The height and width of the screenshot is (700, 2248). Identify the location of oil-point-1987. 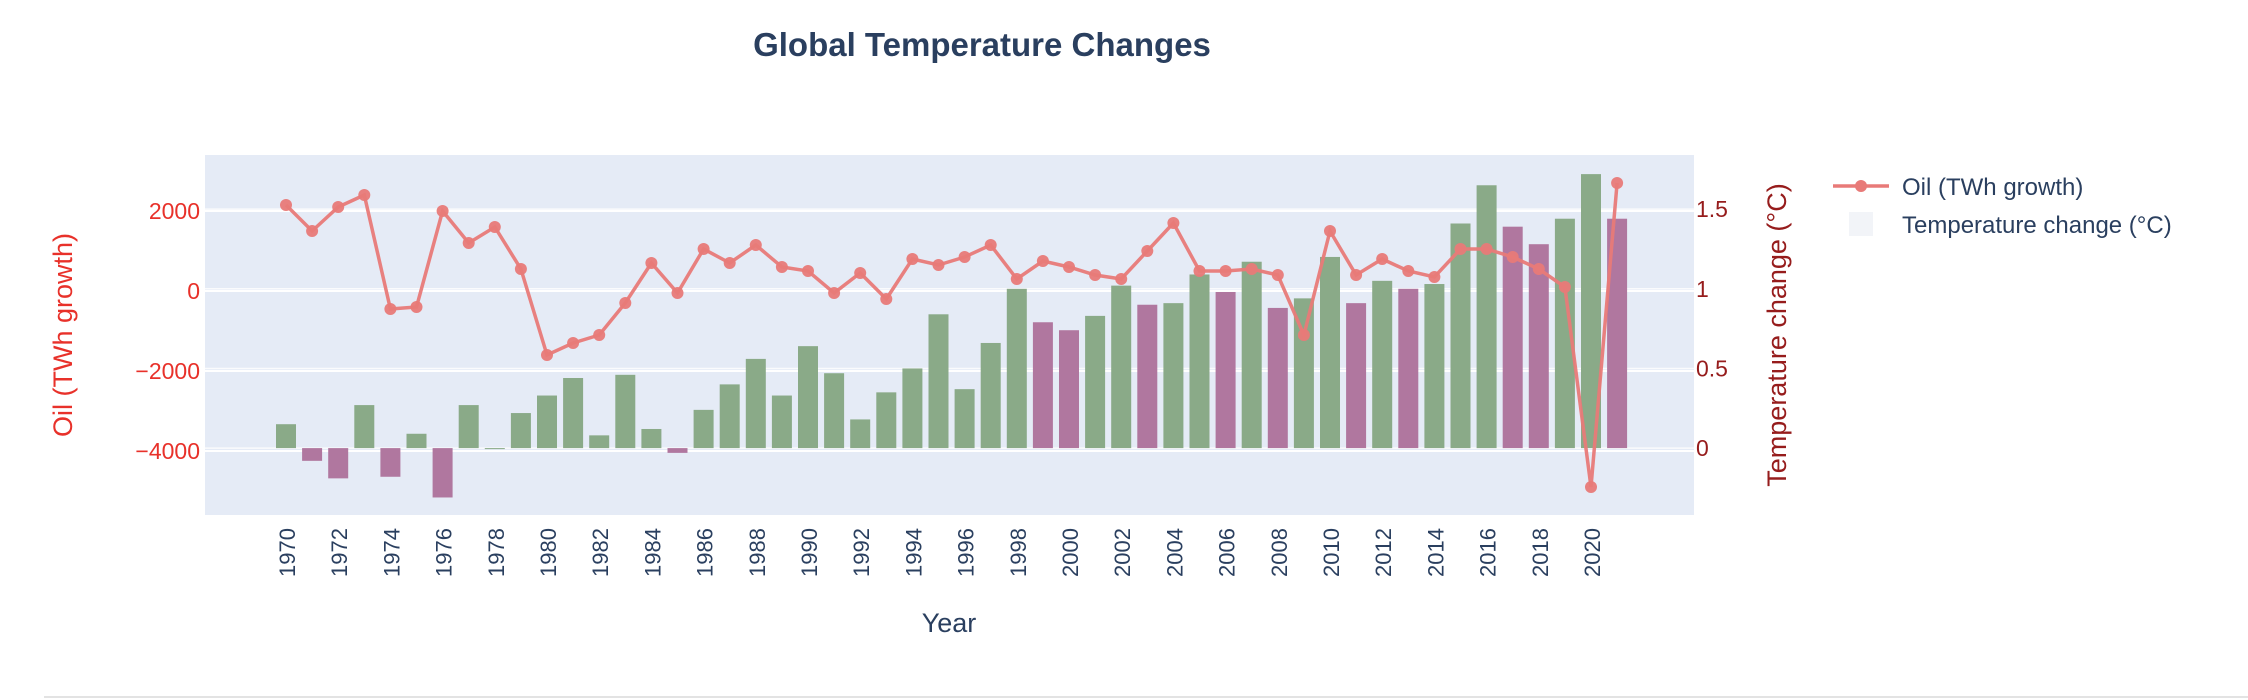
(729, 263).